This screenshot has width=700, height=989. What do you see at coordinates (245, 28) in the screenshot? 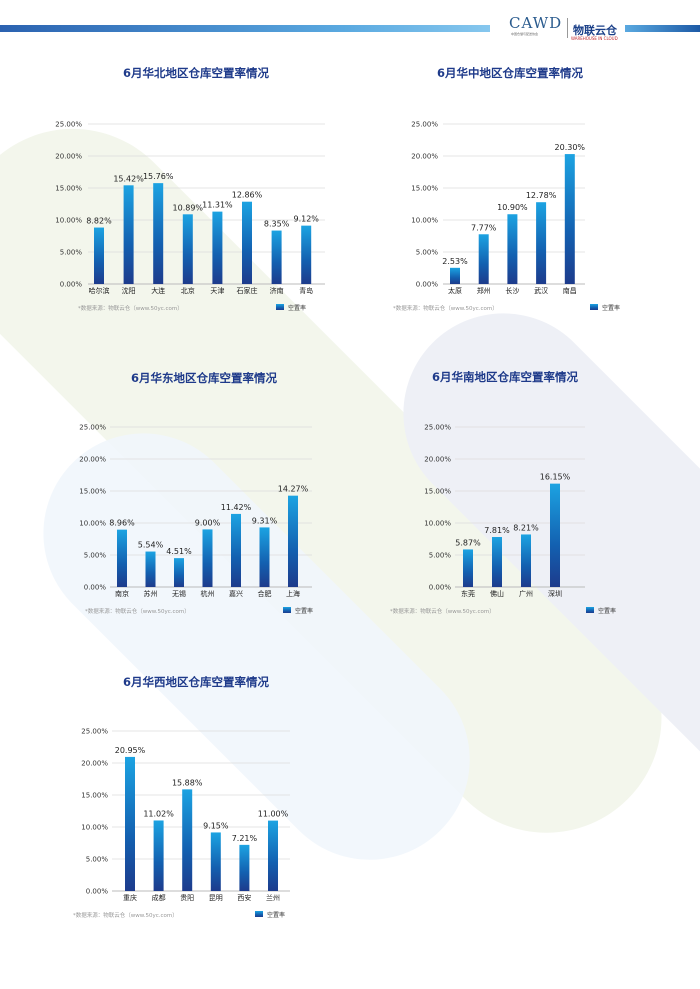
I see `header-bar-left` at bounding box center [245, 28].